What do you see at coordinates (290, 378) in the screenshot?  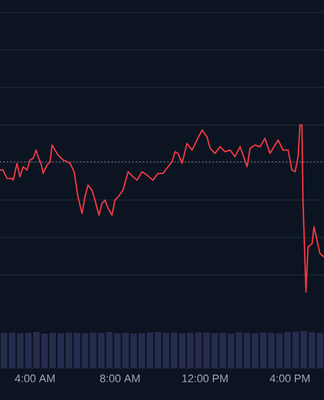 I see `x-tick-label: 4:00 PM` at bounding box center [290, 378].